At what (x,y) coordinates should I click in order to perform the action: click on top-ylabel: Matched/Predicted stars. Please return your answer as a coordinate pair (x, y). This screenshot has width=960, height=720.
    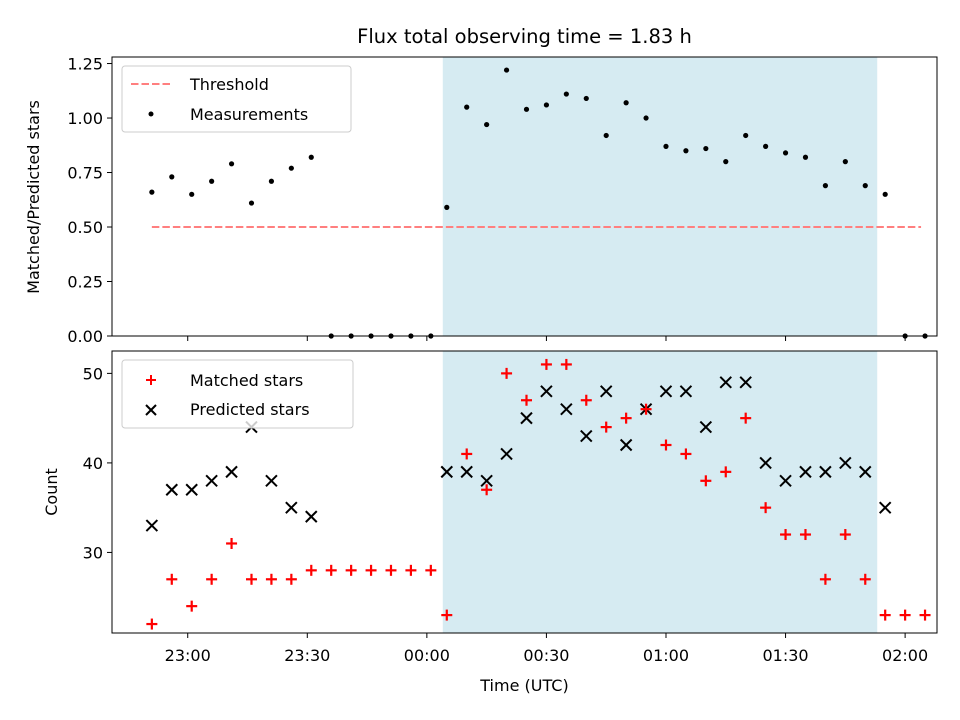
    Looking at the image, I should click on (33, 197).